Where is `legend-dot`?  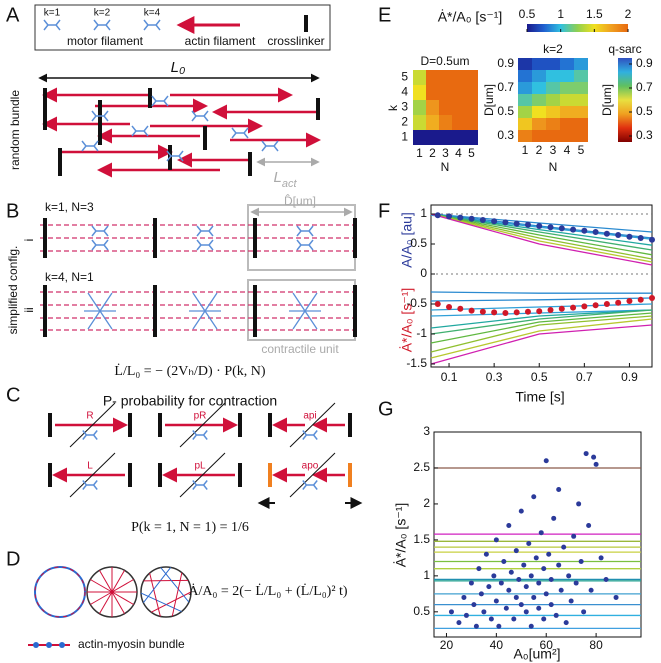
legend-dot is located at coordinates (49, 645).